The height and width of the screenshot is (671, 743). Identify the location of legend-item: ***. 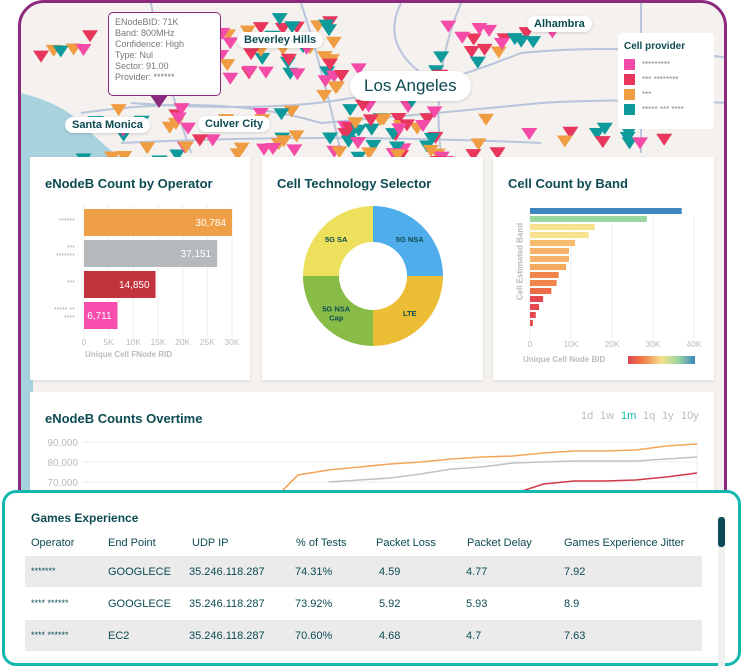
(666, 94).